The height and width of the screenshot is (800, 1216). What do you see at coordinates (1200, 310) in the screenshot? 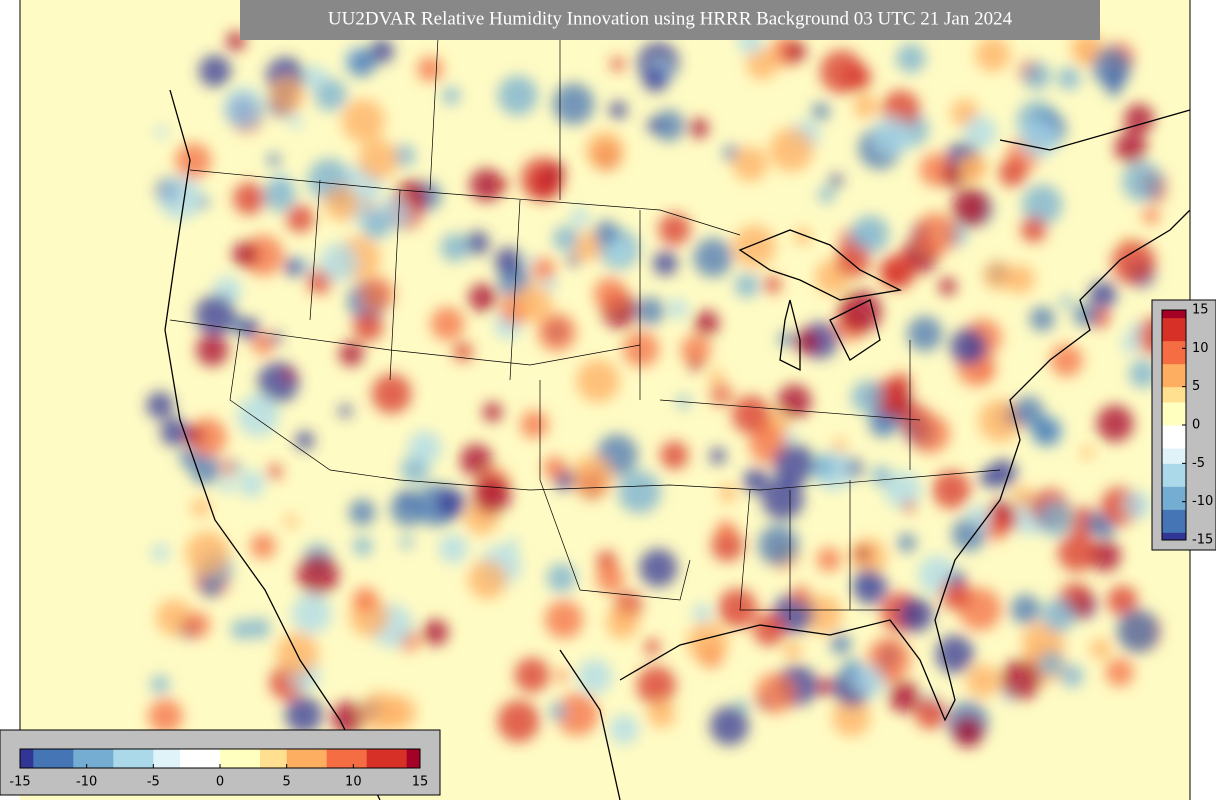
I see `colorbar-tick-label: 15` at bounding box center [1200, 310].